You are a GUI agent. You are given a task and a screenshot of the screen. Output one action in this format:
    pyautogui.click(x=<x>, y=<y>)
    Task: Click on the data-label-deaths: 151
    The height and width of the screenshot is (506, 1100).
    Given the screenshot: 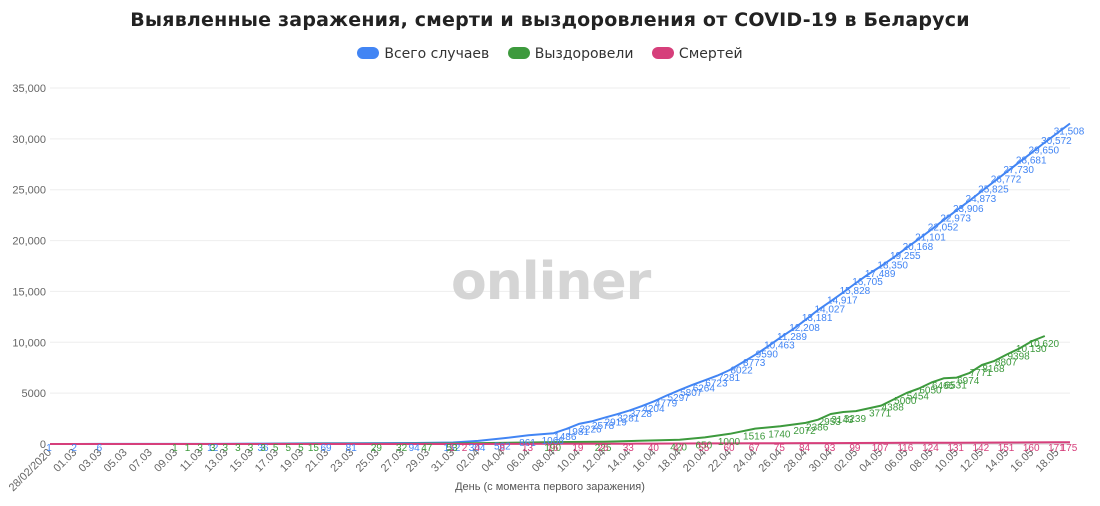 What is the action you would take?
    pyautogui.click(x=1006, y=448)
    